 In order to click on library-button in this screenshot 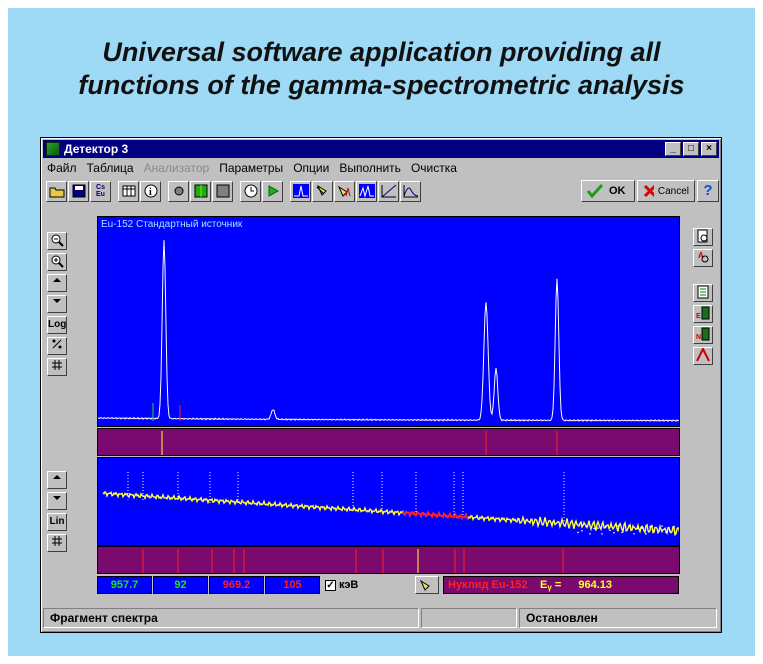, I will do `click(703, 293)`.